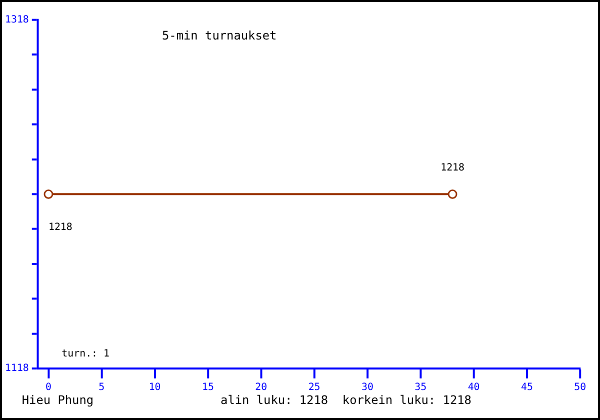  I want to click on y-tick-label: 1118, so click(17, 368).